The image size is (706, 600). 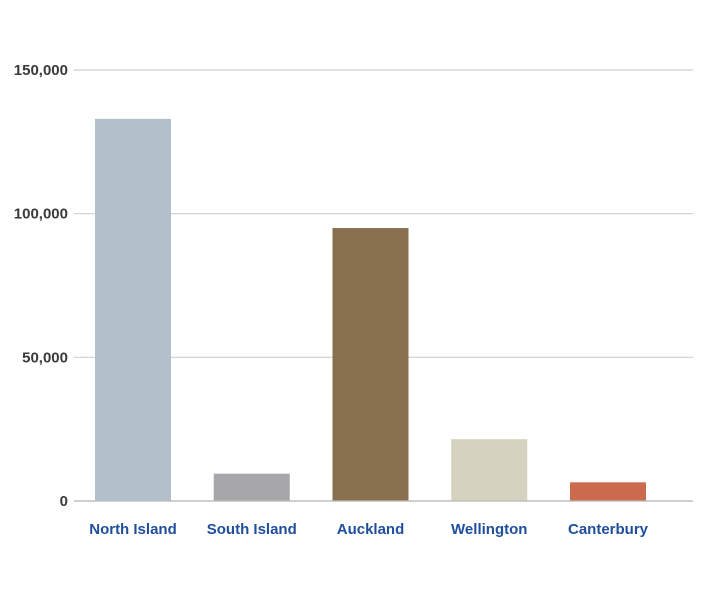 I want to click on bar-north-island, so click(x=133, y=309).